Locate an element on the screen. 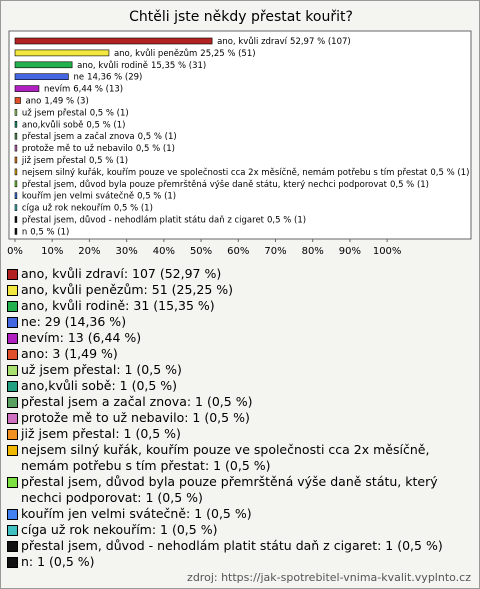 The image size is (480, 589). legend-label: protože mě to už nebavilo: 1 (0,5 %) is located at coordinates (135, 417).